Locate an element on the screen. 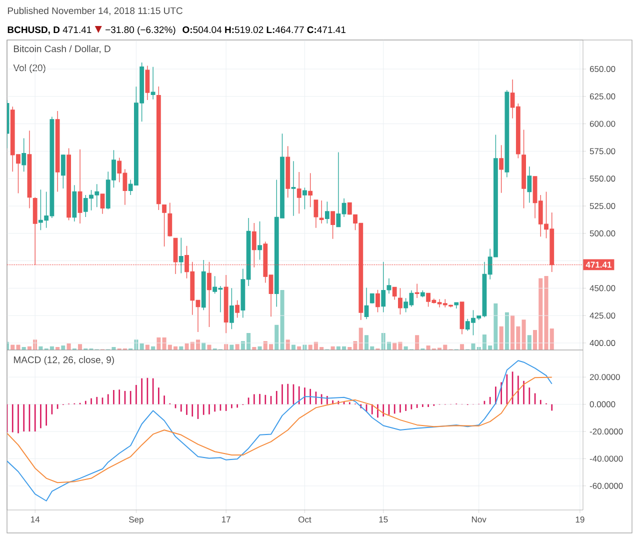 The height and width of the screenshot is (540, 640). y-tick-label: 650.00 is located at coordinates (603, 69).